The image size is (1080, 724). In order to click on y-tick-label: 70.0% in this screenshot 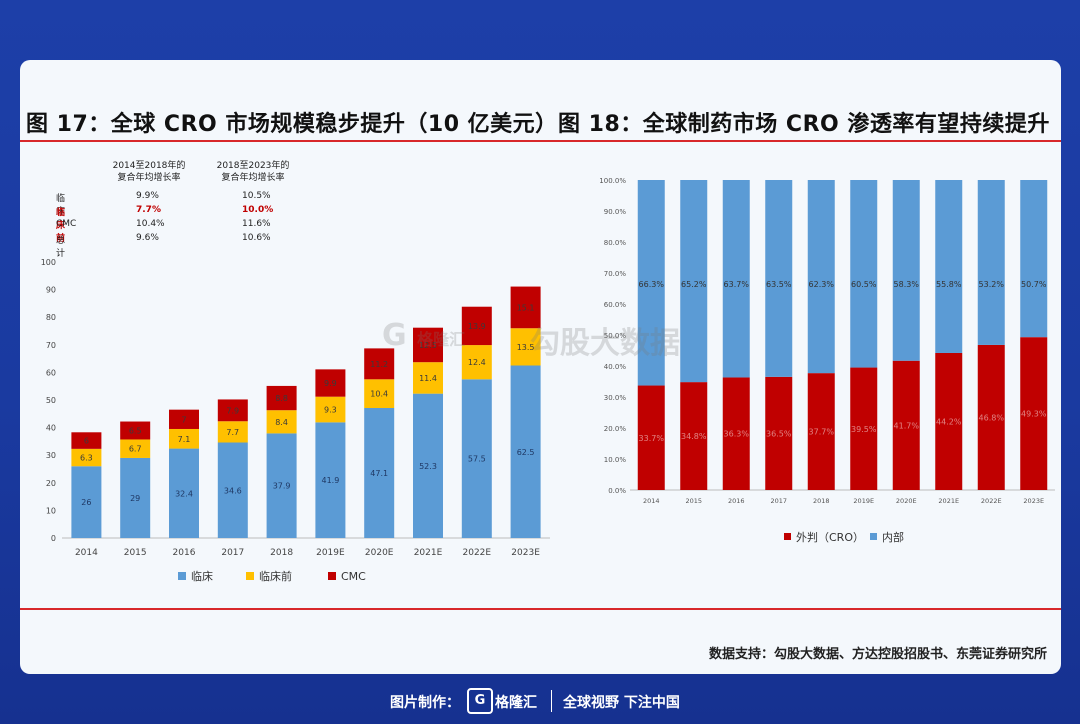, I will do `click(615, 274)`.